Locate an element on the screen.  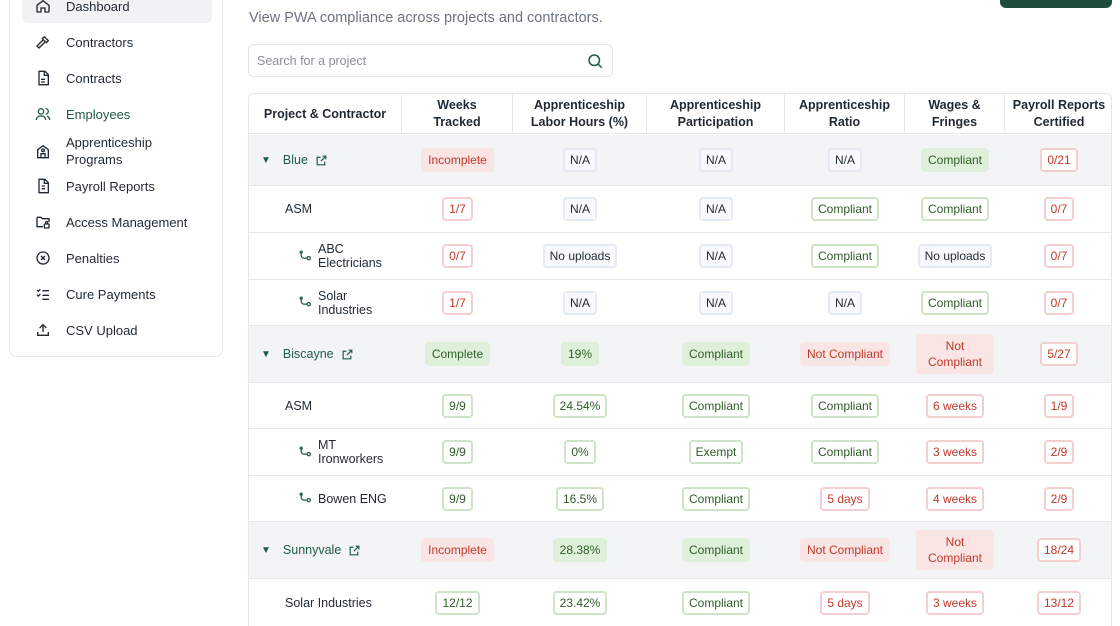
table-cell: 4 weeks is located at coordinates (955, 498).